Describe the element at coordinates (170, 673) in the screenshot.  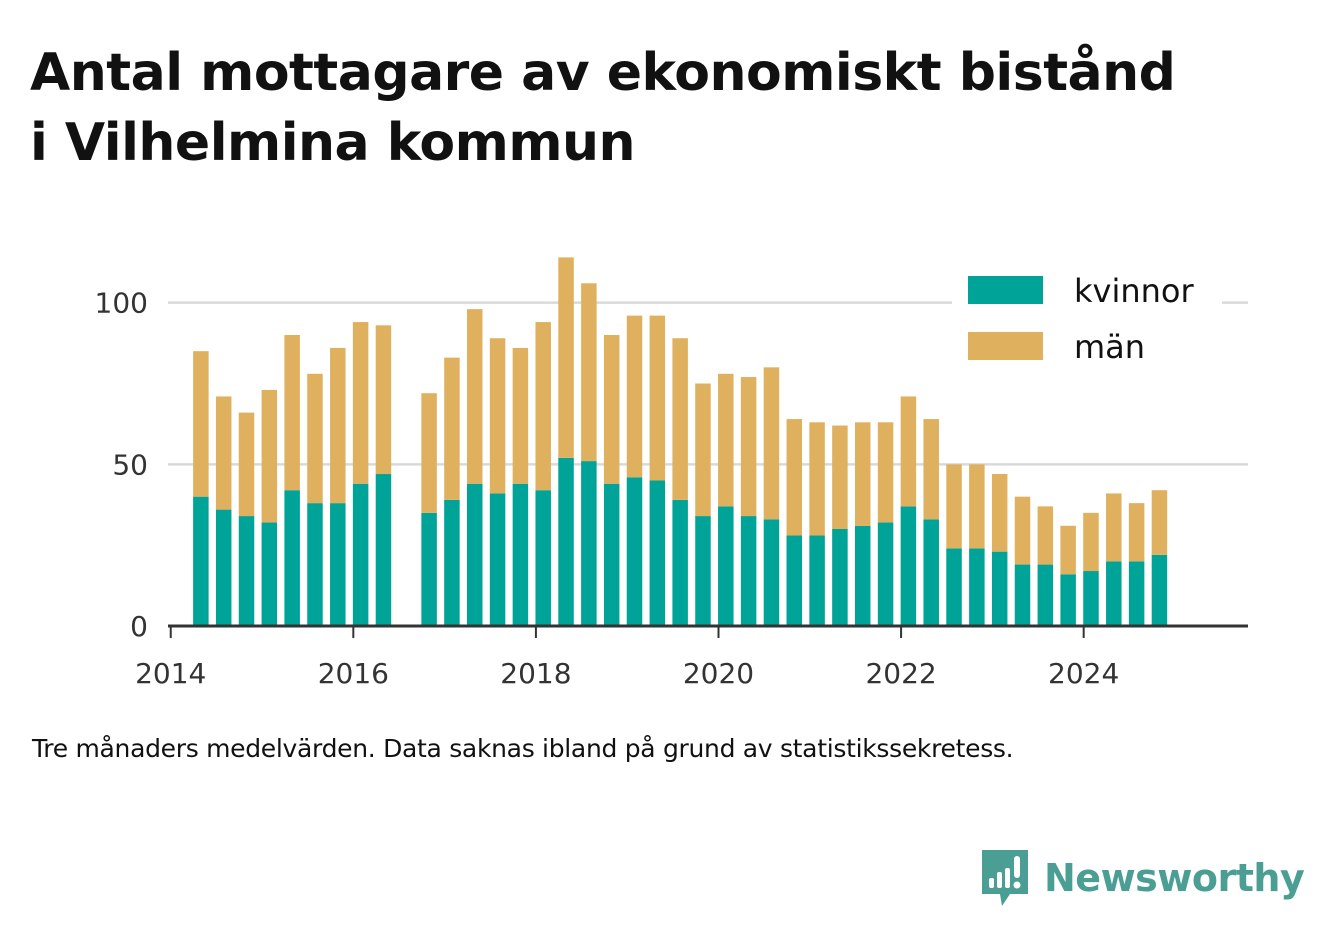
I see `x-tick-label: 2014` at that location.